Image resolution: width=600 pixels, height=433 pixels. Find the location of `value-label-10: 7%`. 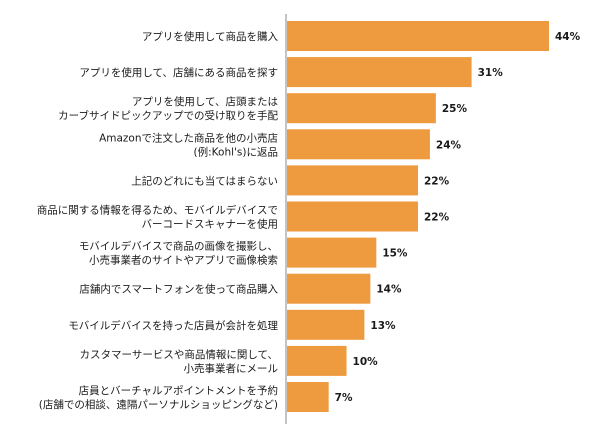

value-label-10: 7% is located at coordinates (344, 398).